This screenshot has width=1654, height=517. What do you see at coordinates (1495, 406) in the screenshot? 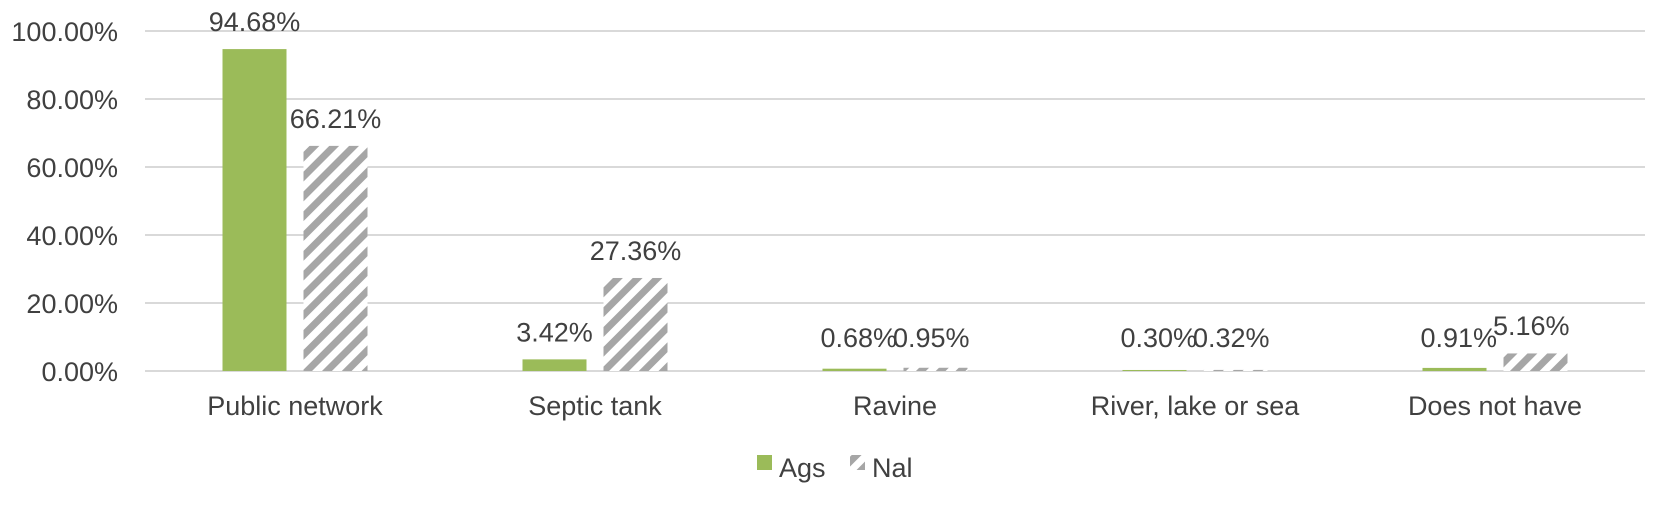
I see `x-category-label: Does not have` at bounding box center [1495, 406].